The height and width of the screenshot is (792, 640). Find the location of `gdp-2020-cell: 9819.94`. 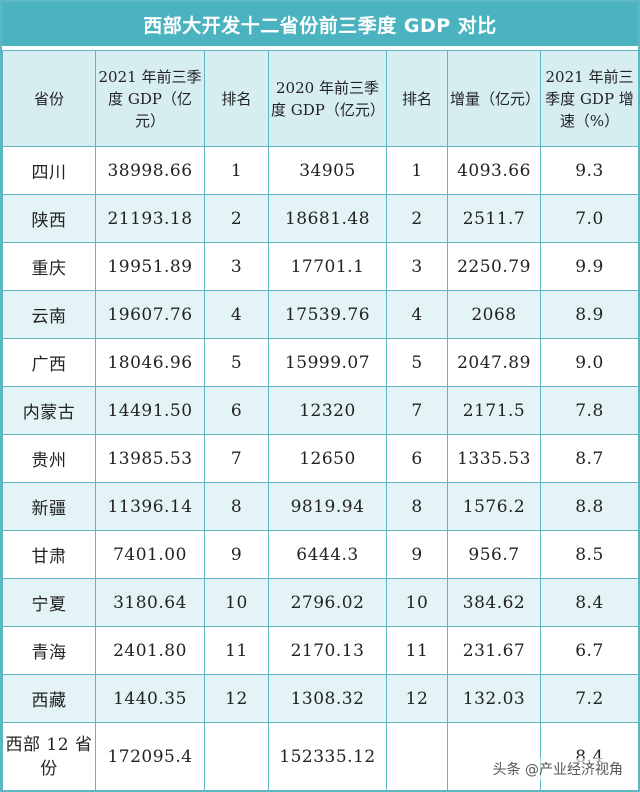

gdp-2020-cell: 9819.94 is located at coordinates (327, 506).